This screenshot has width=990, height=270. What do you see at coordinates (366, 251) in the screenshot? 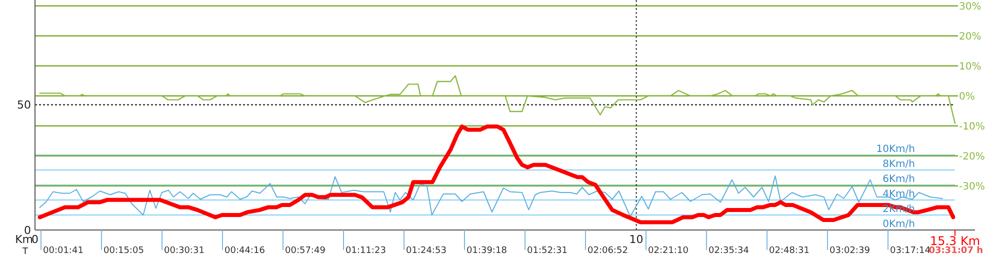
I see `text: 01:11:23` at bounding box center [366, 251].